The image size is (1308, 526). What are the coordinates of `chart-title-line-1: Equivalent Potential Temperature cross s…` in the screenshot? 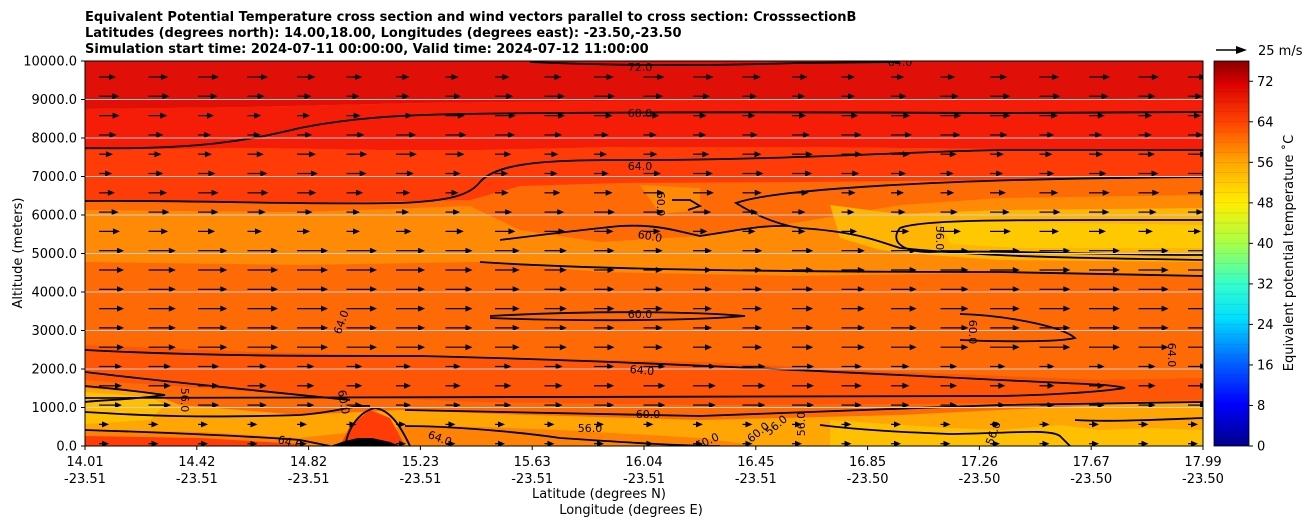 It's located at (470, 17).